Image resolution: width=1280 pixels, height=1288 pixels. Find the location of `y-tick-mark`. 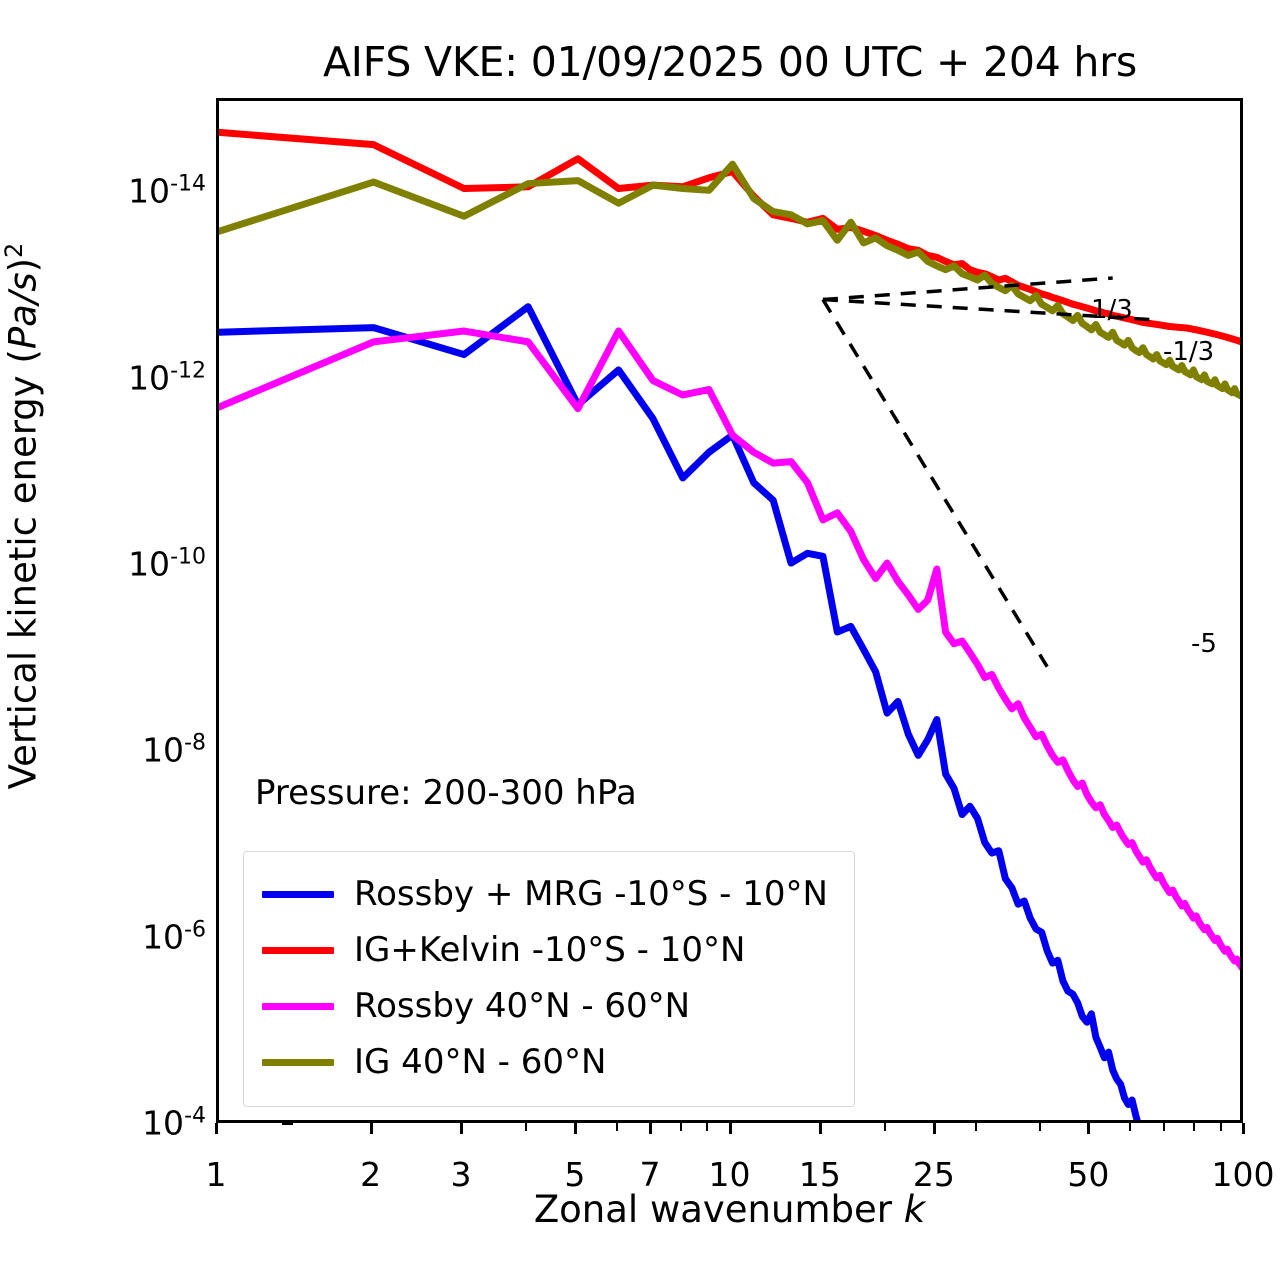

y-tick-mark is located at coordinates (287, 1123).